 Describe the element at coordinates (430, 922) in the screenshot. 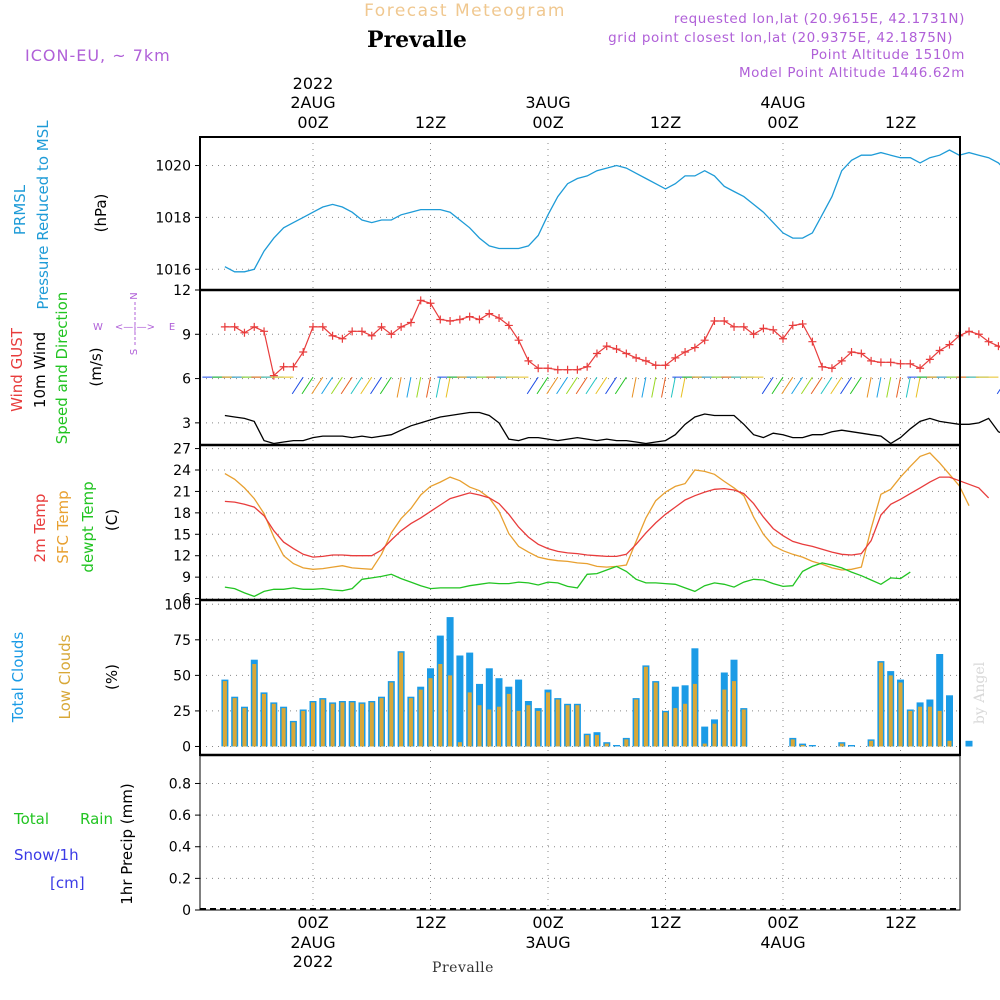

I see `bottom-time-label-1-line1: 12Z` at that location.